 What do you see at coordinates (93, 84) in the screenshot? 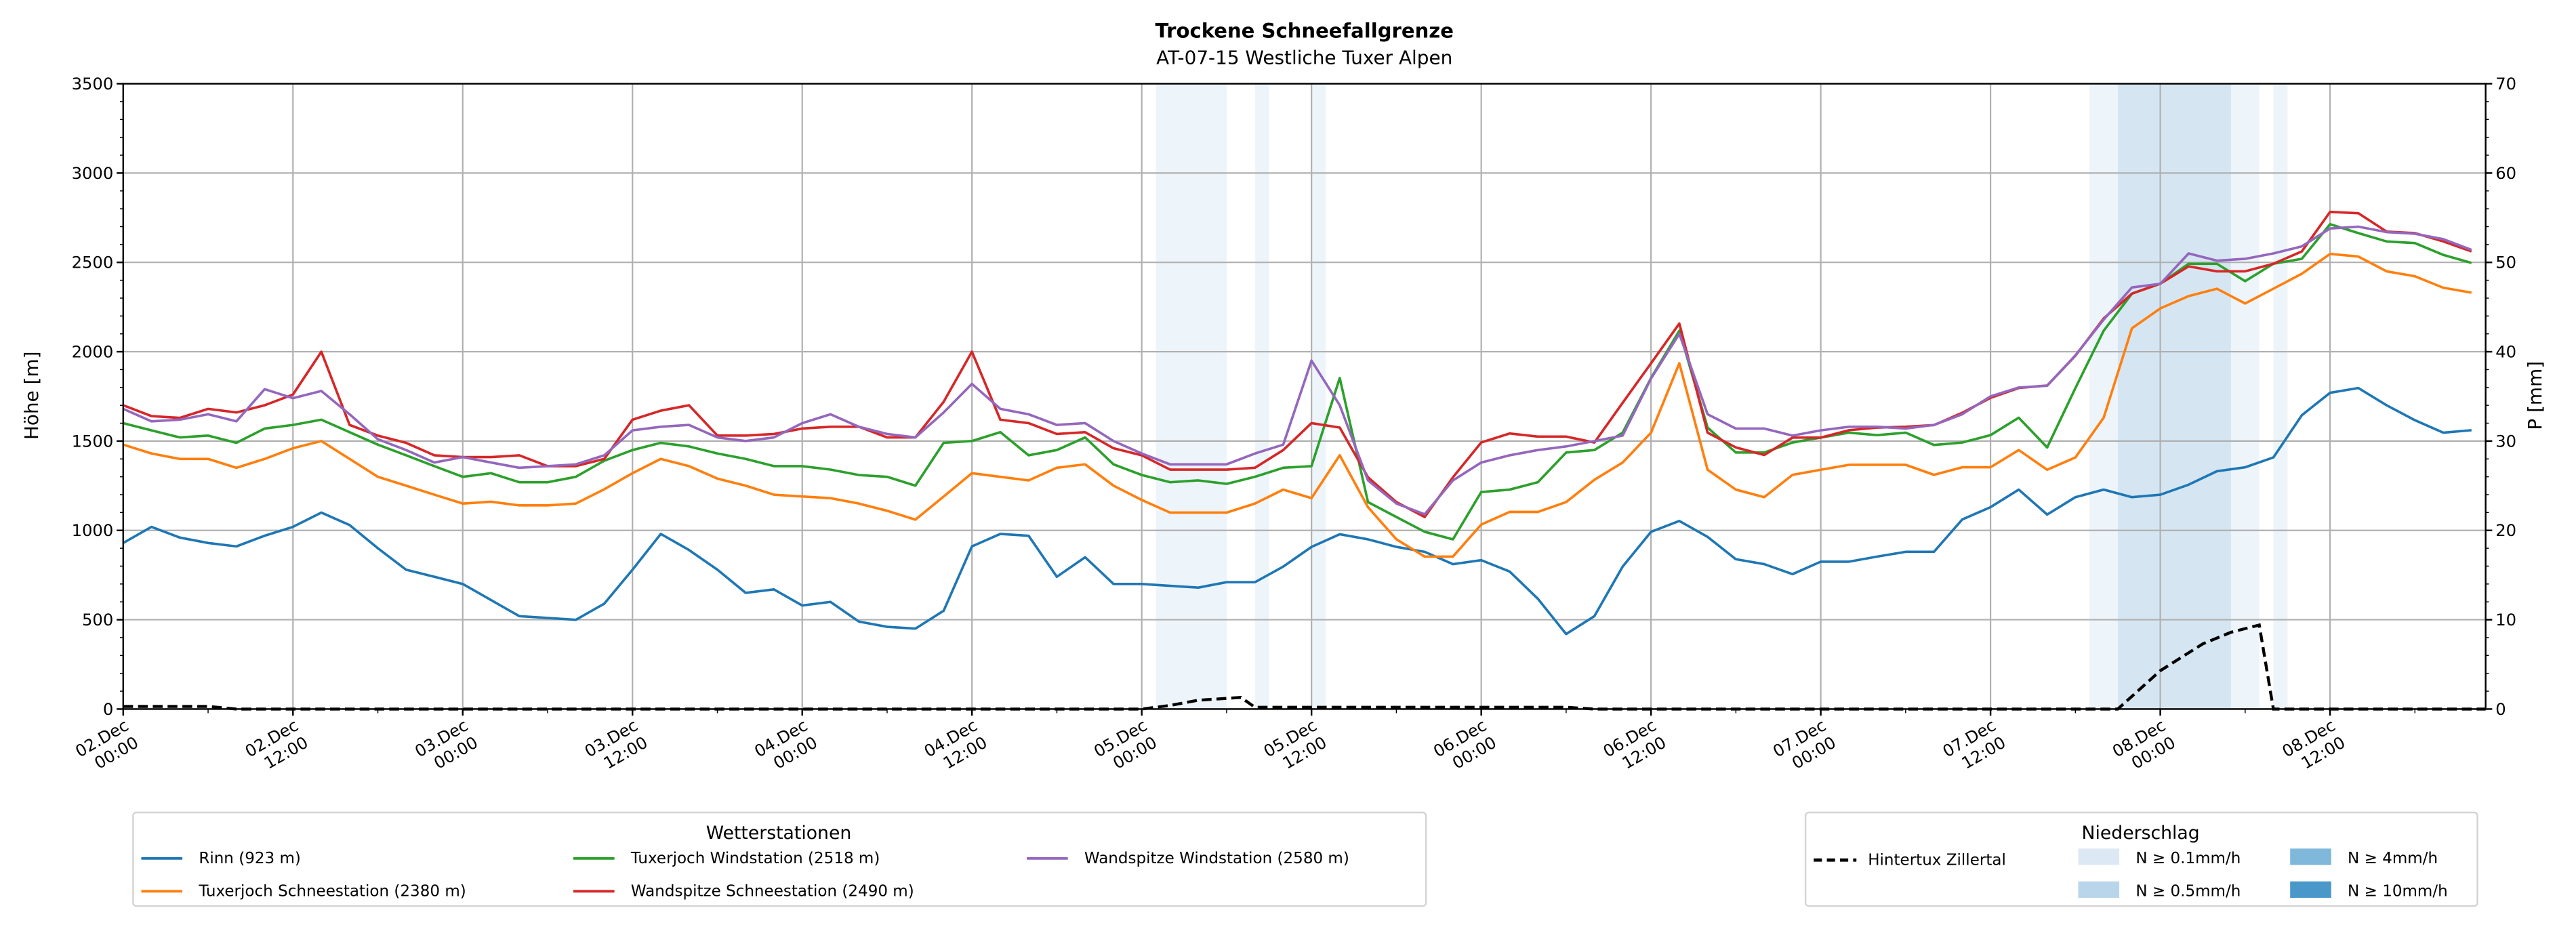
I see `y-tick-label: 3500` at bounding box center [93, 84].